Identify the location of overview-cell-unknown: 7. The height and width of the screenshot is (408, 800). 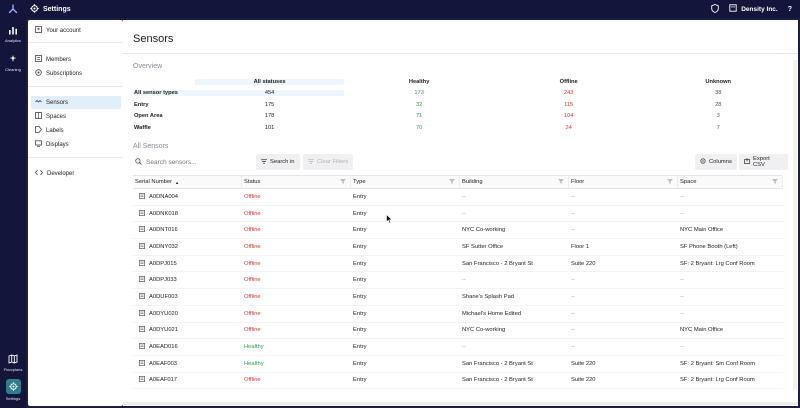
(718, 127).